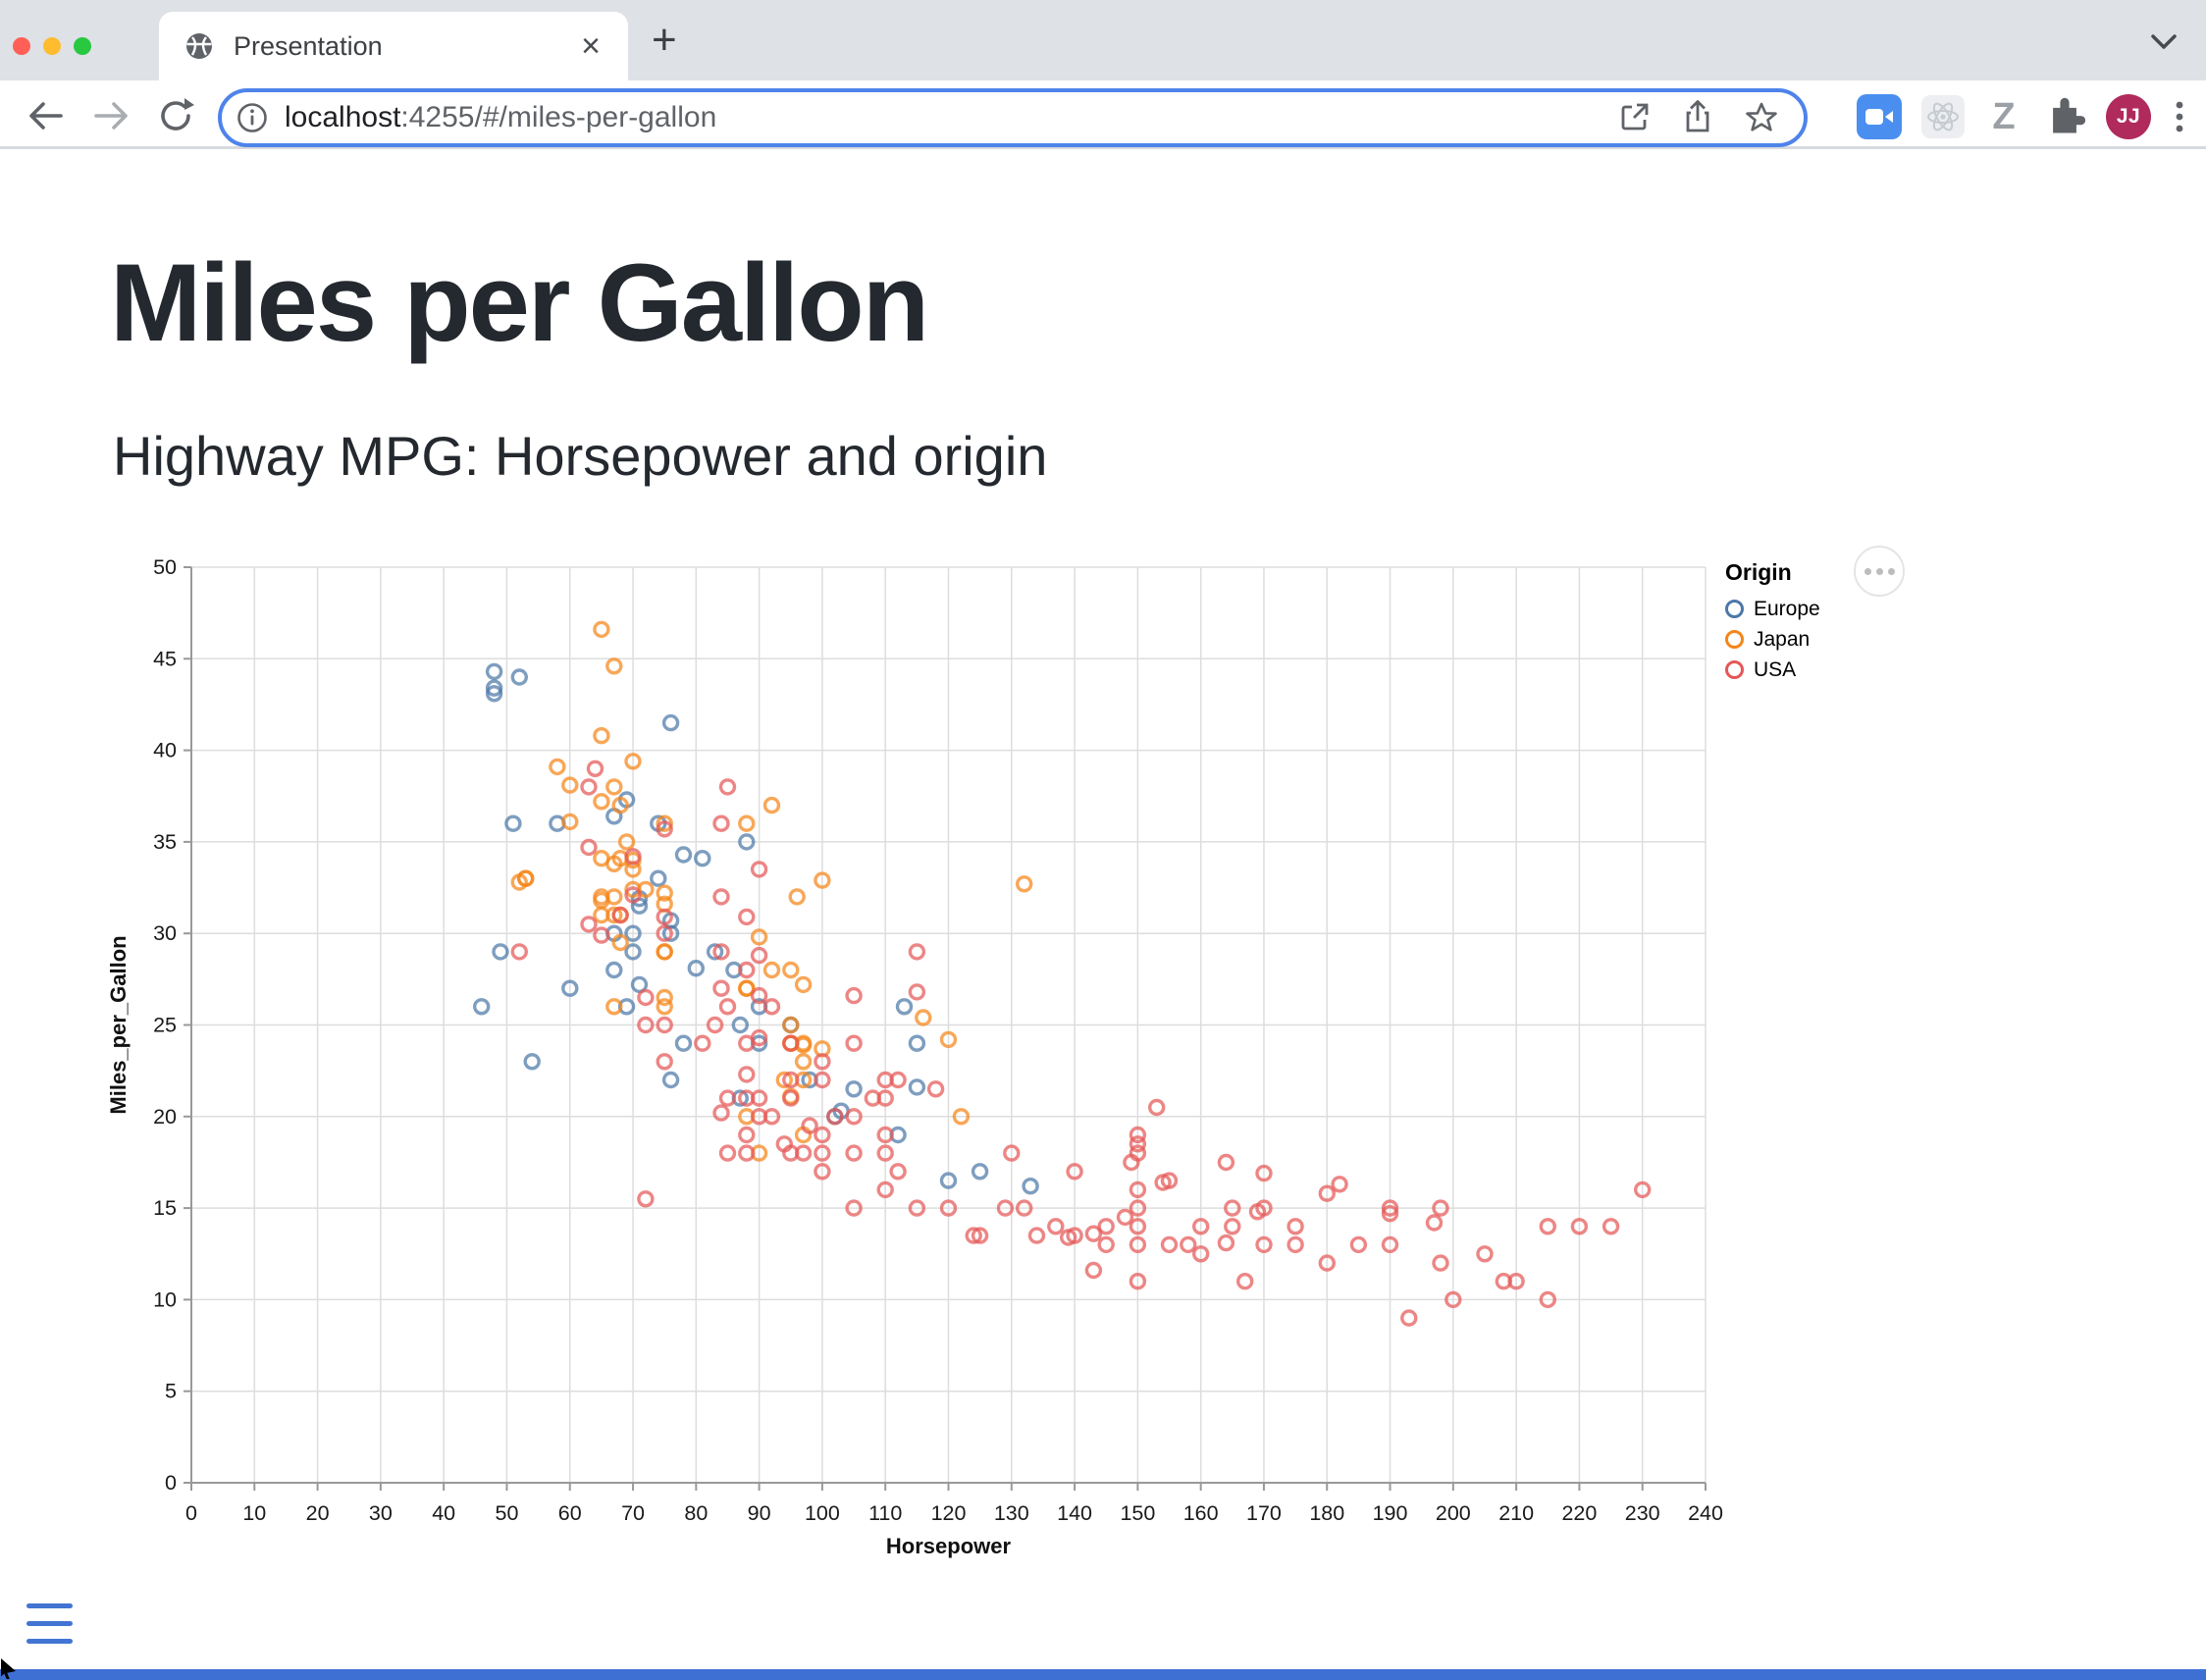 The image size is (2206, 1680). What do you see at coordinates (1943, 116) in the screenshot?
I see `react-devtools-extension-icon` at bounding box center [1943, 116].